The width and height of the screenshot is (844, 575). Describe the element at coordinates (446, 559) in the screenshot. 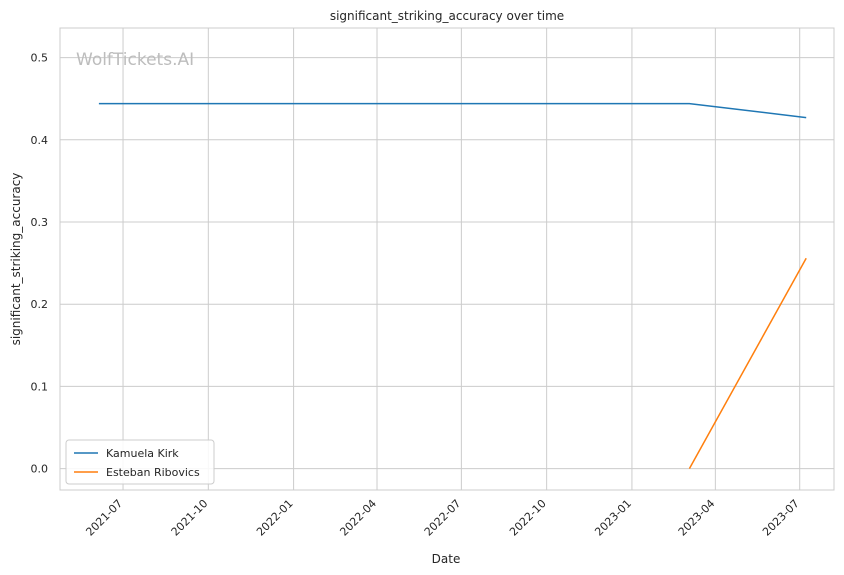

I see `x-axis-label: Date` at that location.